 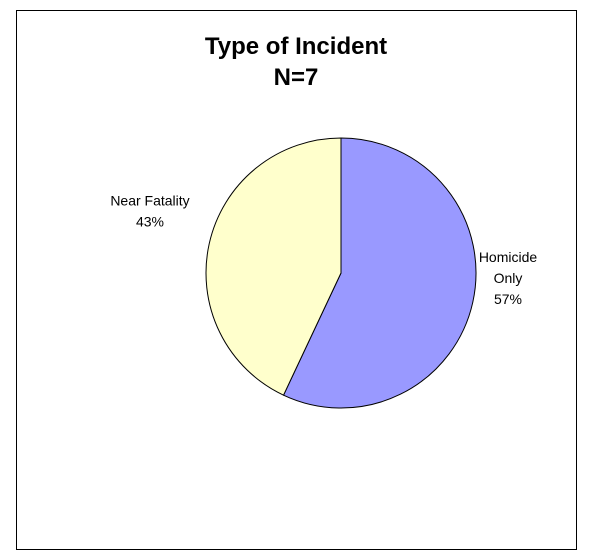 What do you see at coordinates (508, 278) in the screenshot?
I see `data-label-homicide-only: Homicide Only 57%` at bounding box center [508, 278].